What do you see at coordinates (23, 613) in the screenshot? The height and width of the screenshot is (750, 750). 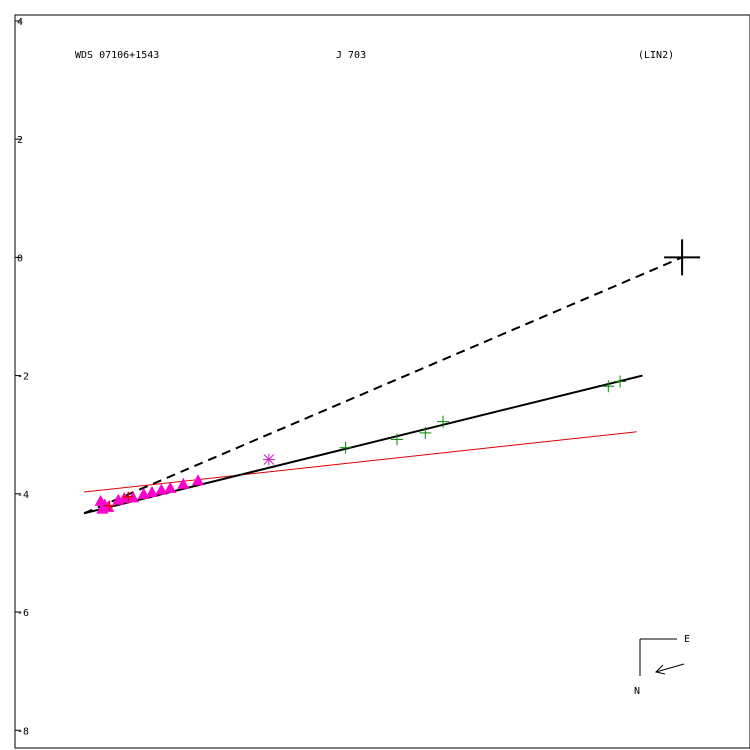 I see `y-tick-label: -6` at bounding box center [23, 613].